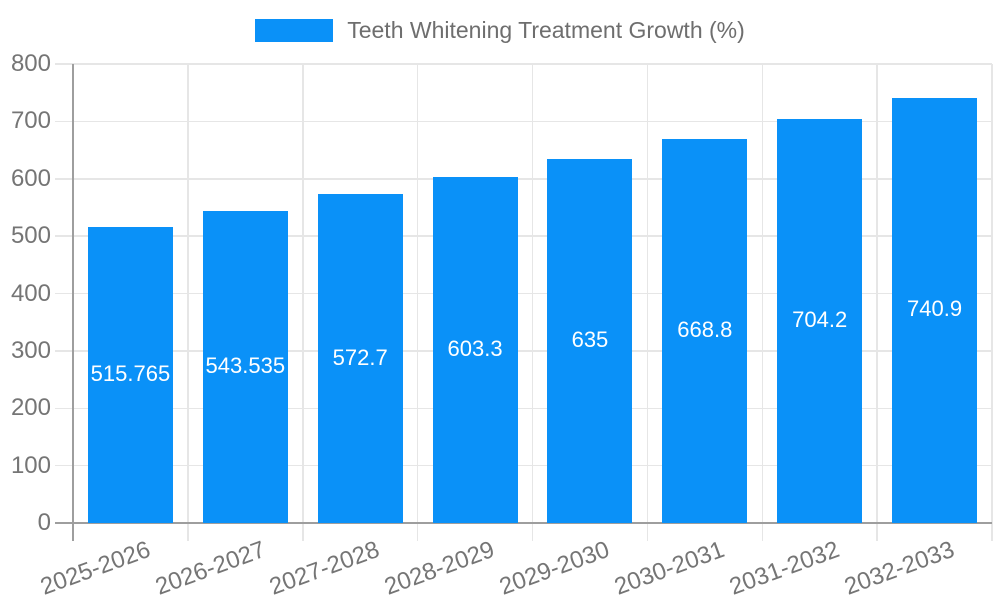  Describe the element at coordinates (440, 568) in the screenshot. I see `x-axis-tick-label: 2028-2029` at that location.